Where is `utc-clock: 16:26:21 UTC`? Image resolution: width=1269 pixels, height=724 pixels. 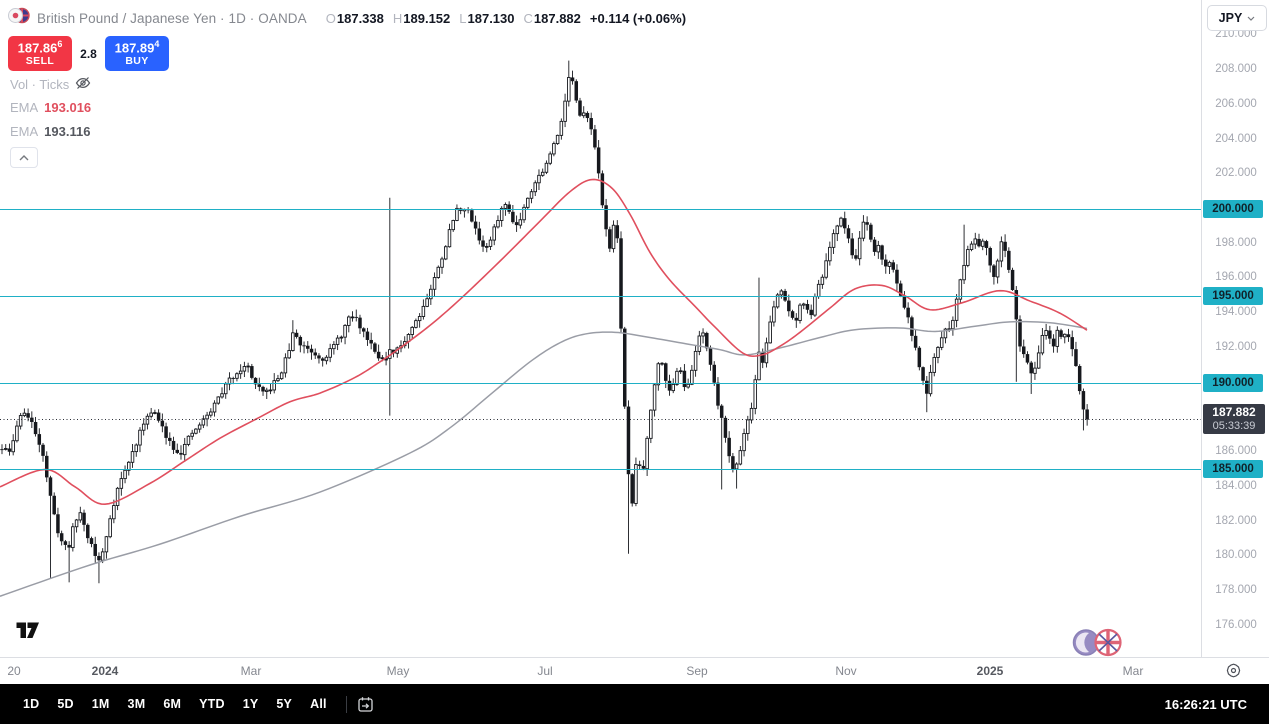 utc-clock: 16:26:21 UTC is located at coordinates (1205, 704).